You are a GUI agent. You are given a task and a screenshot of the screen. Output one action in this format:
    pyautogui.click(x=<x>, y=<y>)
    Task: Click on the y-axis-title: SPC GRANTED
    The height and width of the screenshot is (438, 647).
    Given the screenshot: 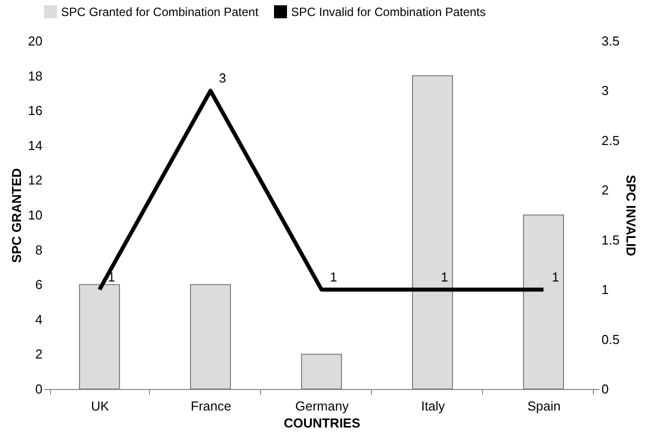 What is the action you would take?
    pyautogui.click(x=16, y=215)
    